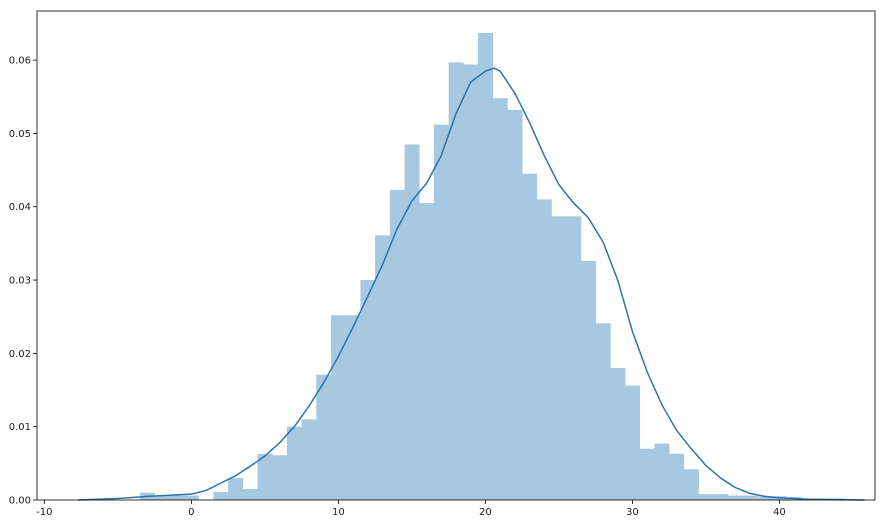  What do you see at coordinates (20, 207) in the screenshot?
I see `y-tick-label: 0.04` at bounding box center [20, 207].